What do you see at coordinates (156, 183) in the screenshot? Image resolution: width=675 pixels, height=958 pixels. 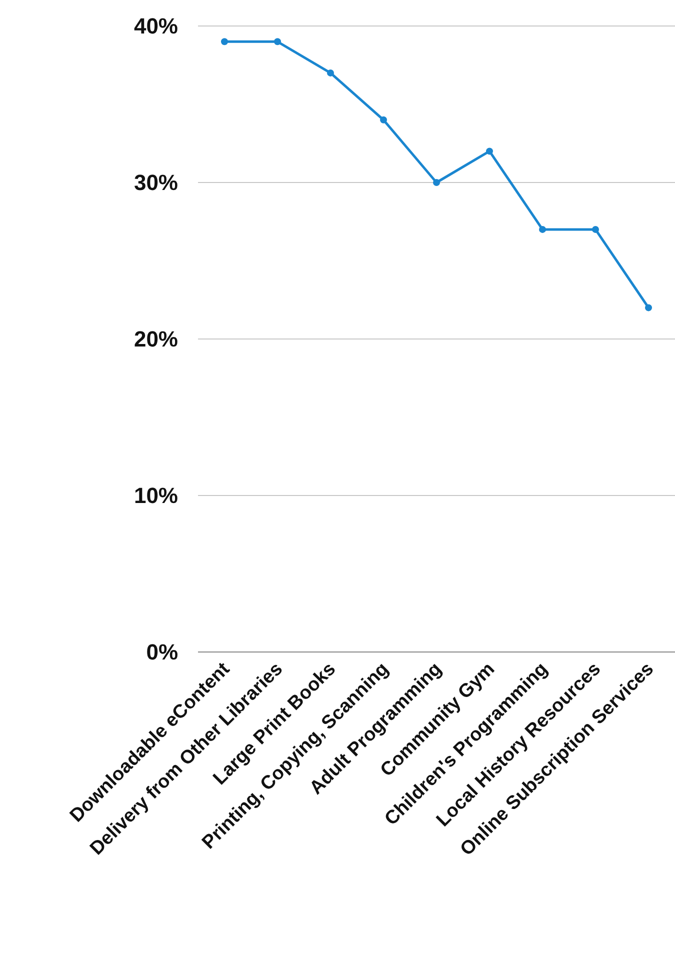 I see `y-tick-label: 30%` at bounding box center [156, 183].